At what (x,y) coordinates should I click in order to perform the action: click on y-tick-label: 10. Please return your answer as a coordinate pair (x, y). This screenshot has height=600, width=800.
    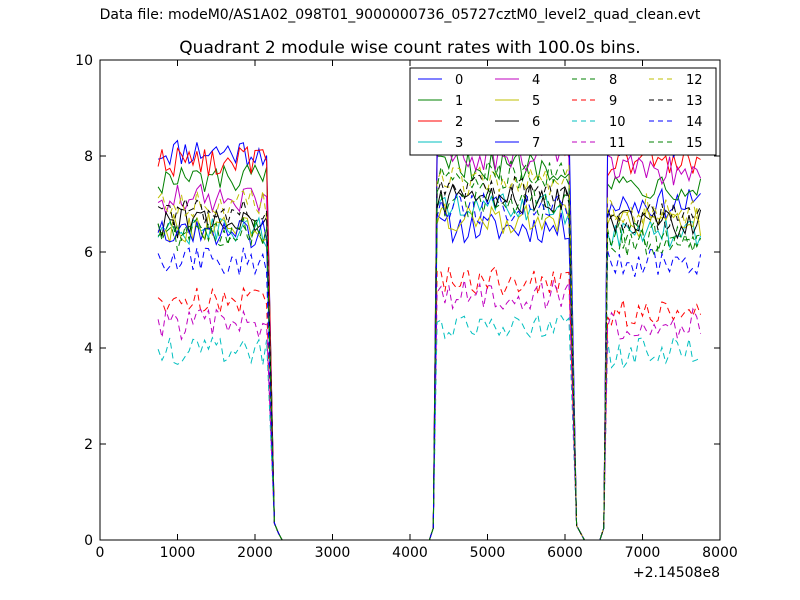
    Looking at the image, I should click on (84, 61).